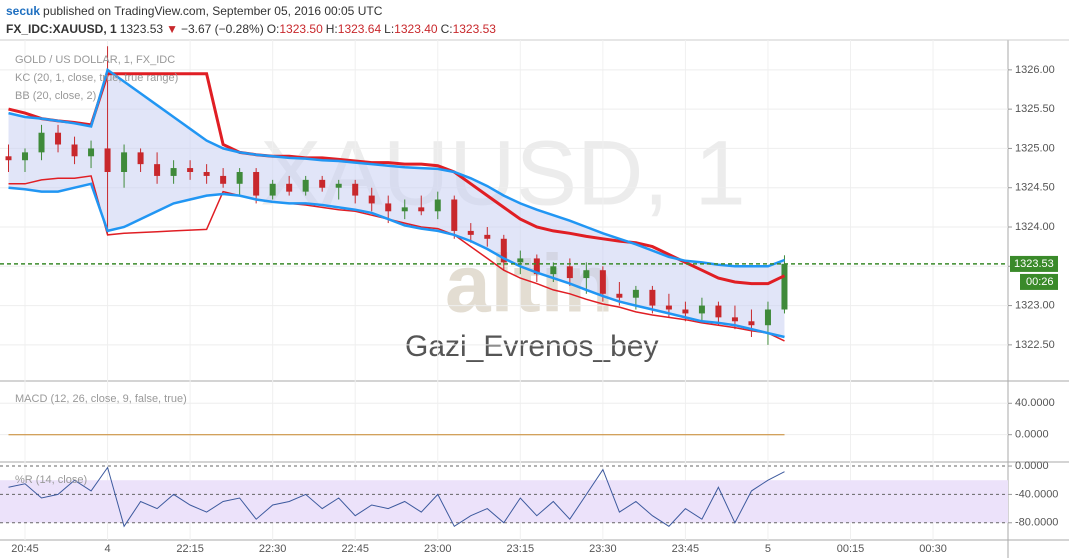  What do you see at coordinates (222, 29) in the screenshot?
I see `change: −3.67 (−0.28%)` at bounding box center [222, 29].